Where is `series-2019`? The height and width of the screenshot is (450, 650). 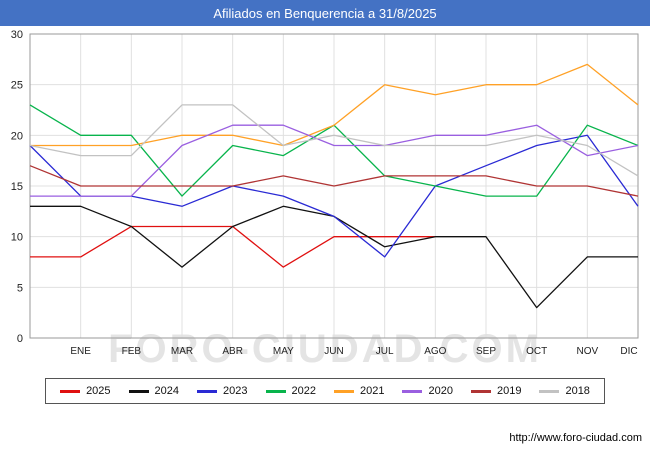
series-2019 is located at coordinates (334, 181).